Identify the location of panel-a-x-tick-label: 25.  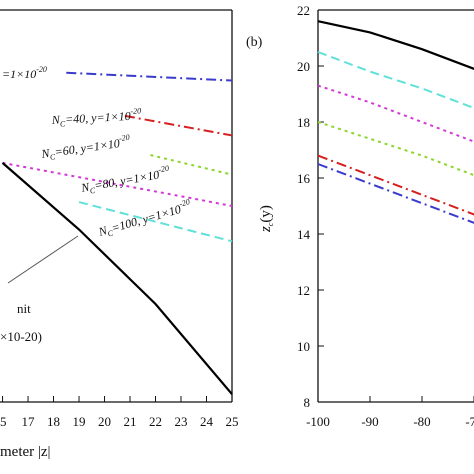
(232, 421).